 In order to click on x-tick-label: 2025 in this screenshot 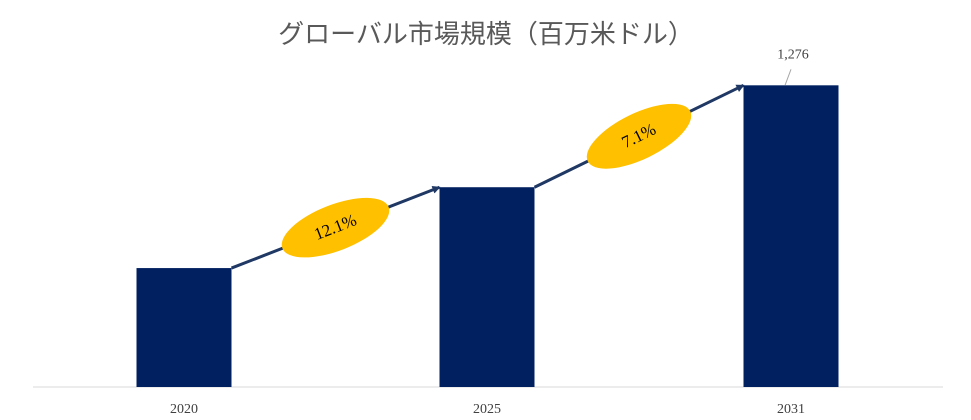, I will do `click(487, 409)`.